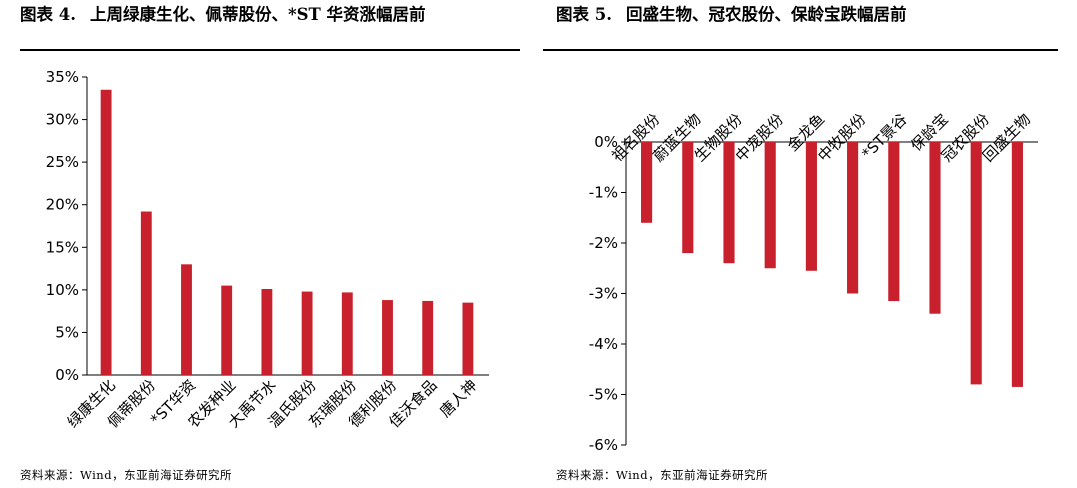 Image resolution: width=1077 pixels, height=488 pixels. Describe the element at coordinates (62, 120) in the screenshot. I see `left-y-tick-label: 30%` at that location.